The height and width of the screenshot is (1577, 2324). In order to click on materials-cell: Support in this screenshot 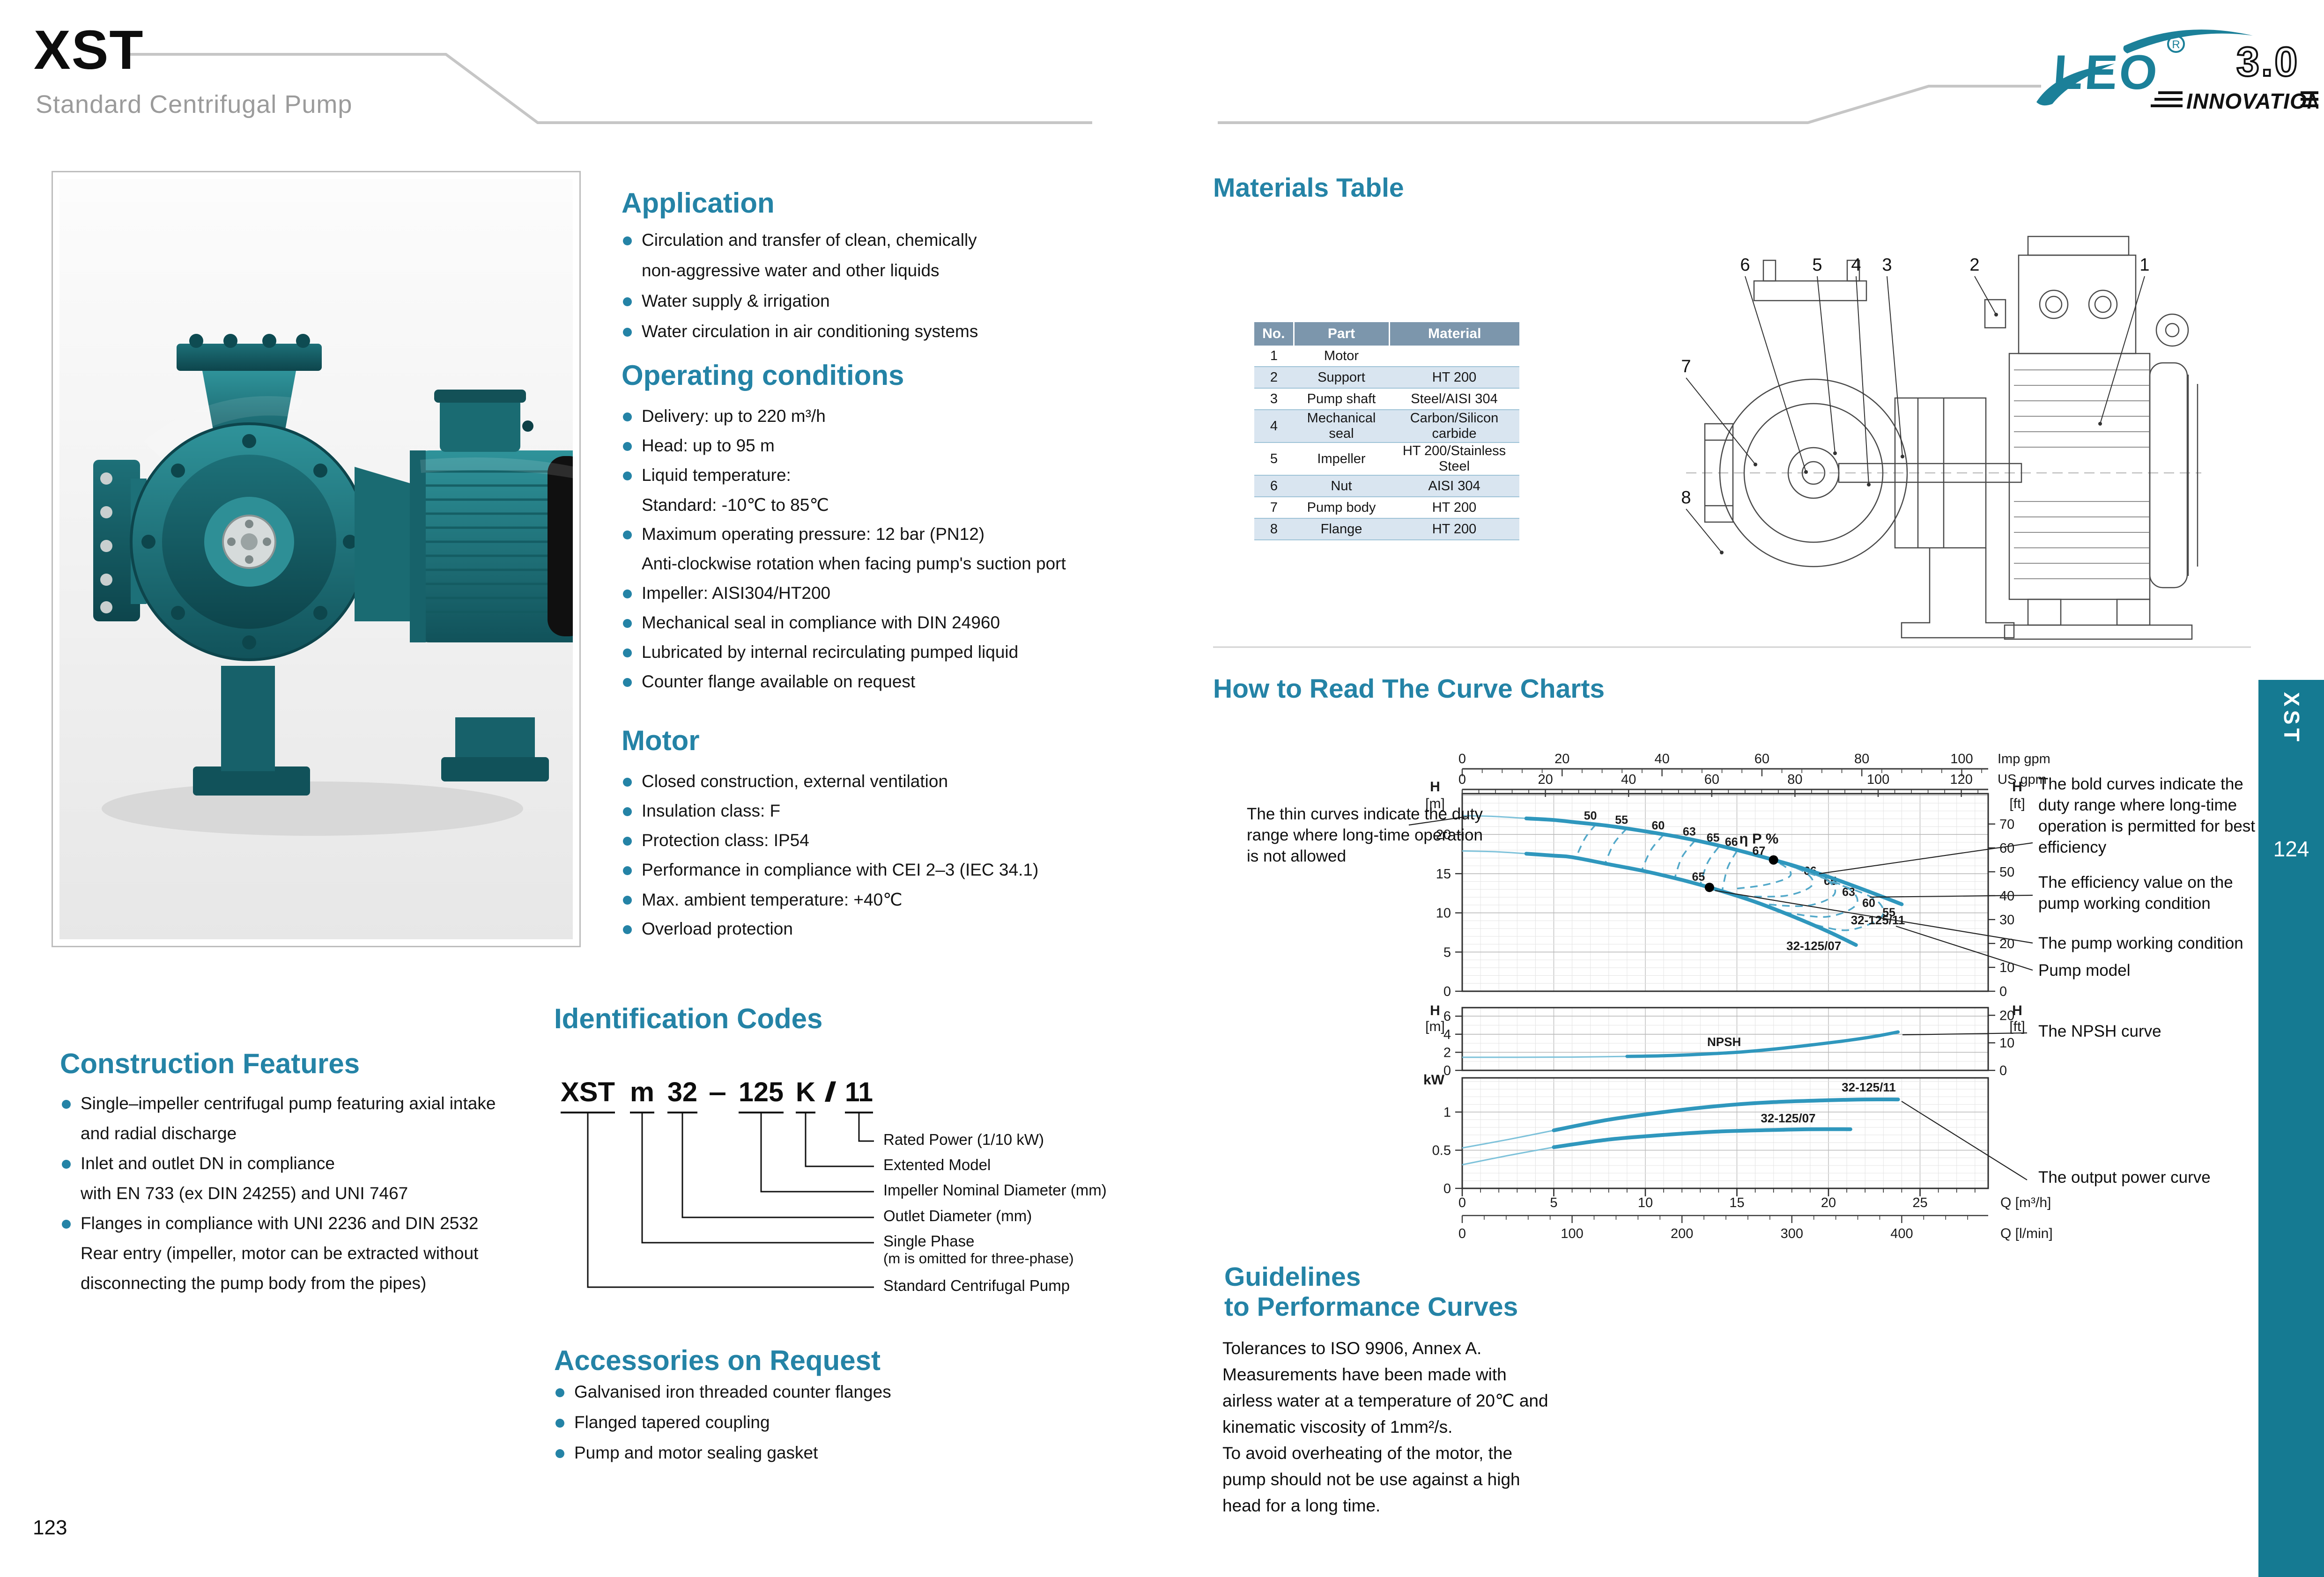, I will do `click(1342, 378)`.